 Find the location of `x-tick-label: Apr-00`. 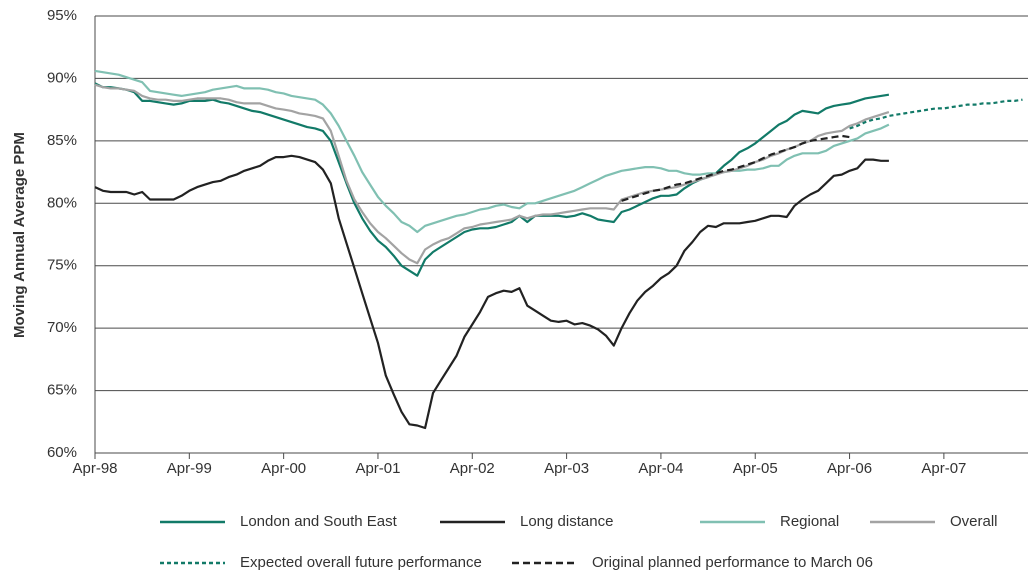

x-tick-label: Apr-00 is located at coordinates (283, 468).